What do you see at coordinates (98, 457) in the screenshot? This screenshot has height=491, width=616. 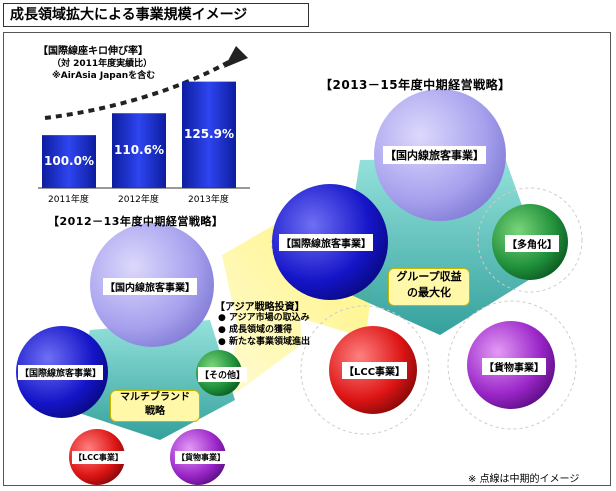 I see `label-2012-lcc: 【LCC事業】` at bounding box center [98, 457].